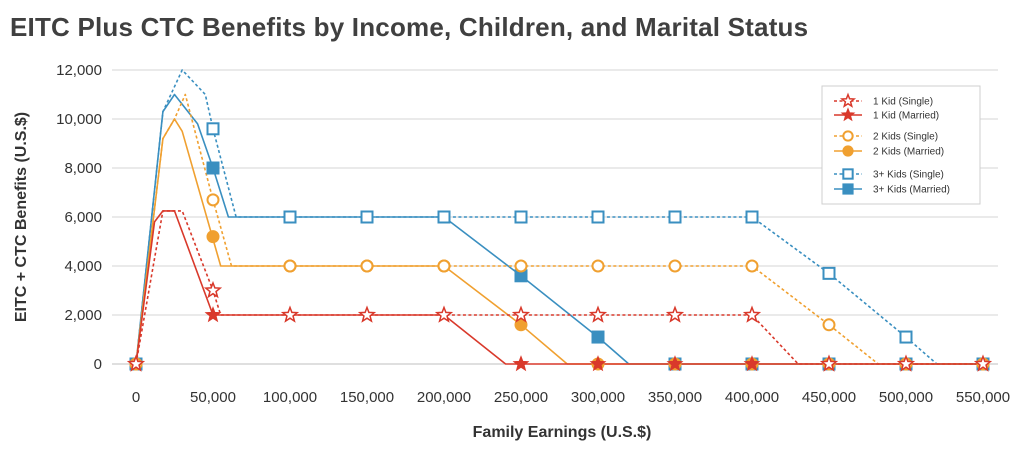  What do you see at coordinates (521, 397) in the screenshot?
I see `x-tick-label: 250,000` at bounding box center [521, 397].